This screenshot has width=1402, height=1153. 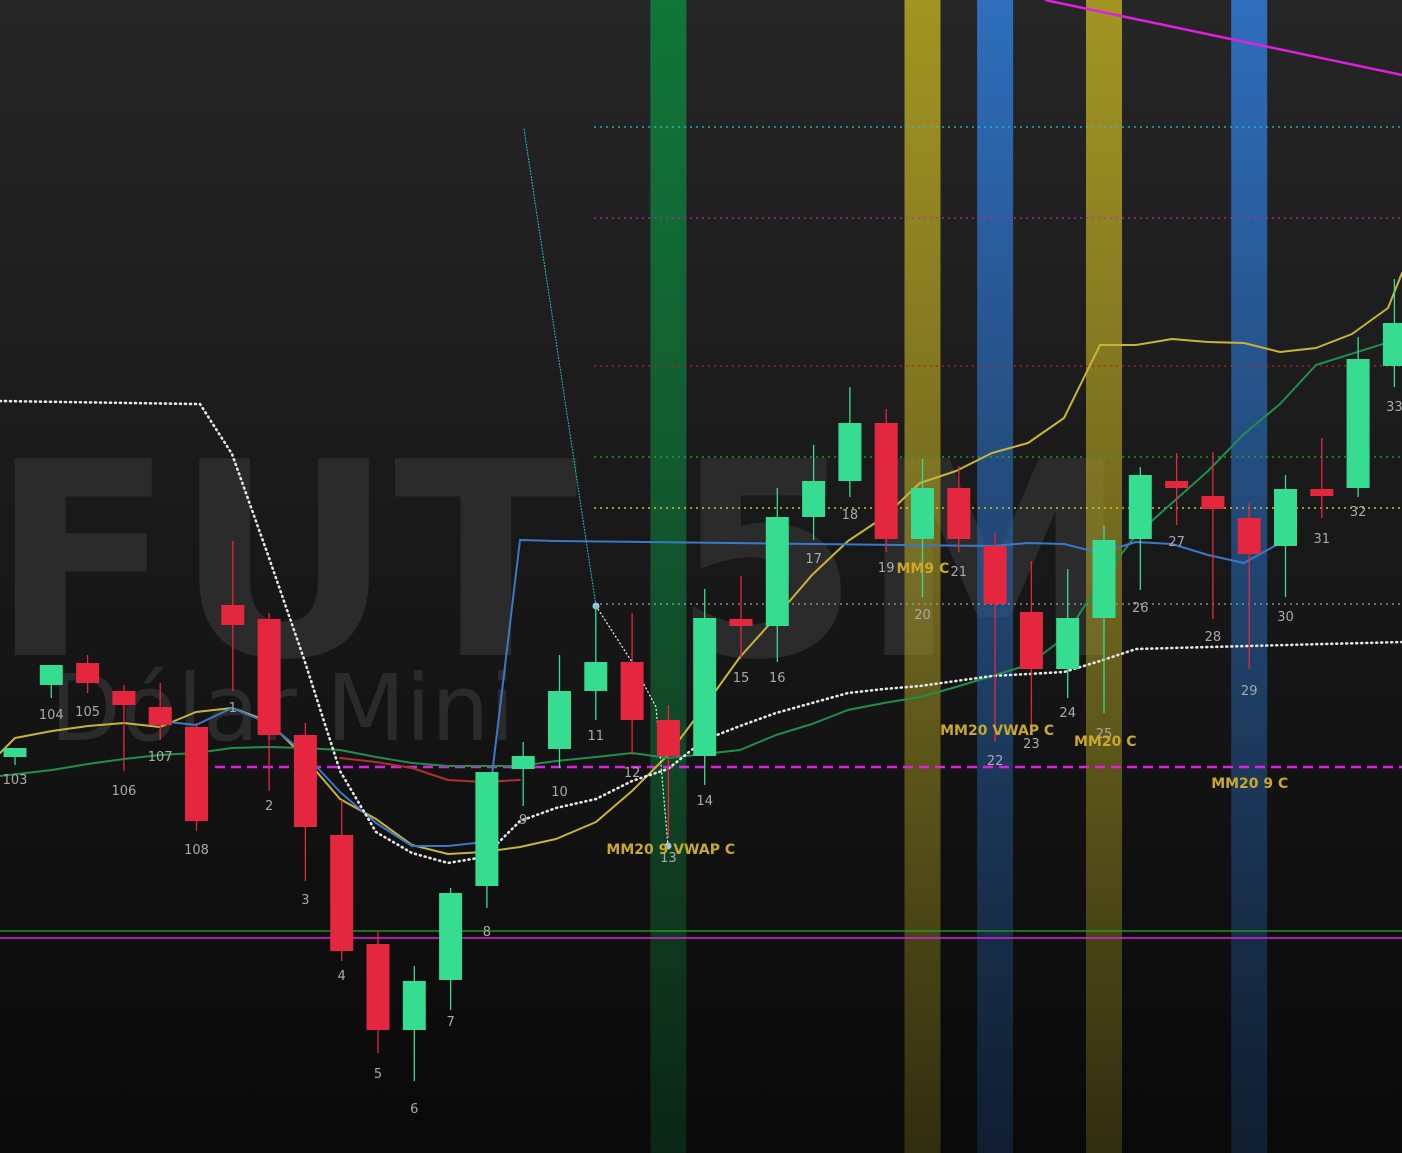 What do you see at coordinates (1031, 744) in the screenshot?
I see `bar-number-label: 23` at bounding box center [1031, 744].